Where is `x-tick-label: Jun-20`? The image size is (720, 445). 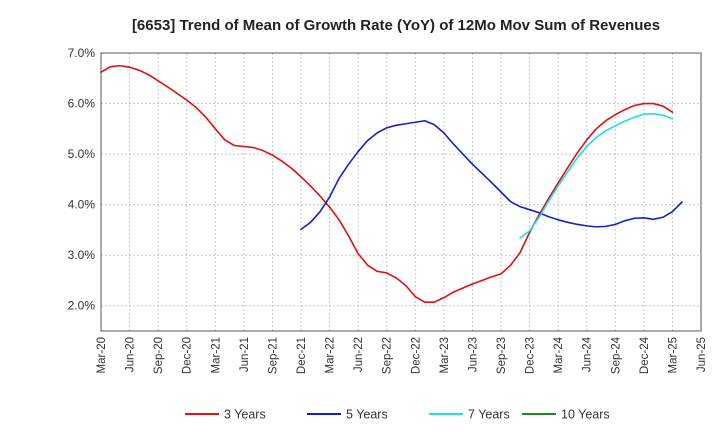 x-tick-label: Jun-20 is located at coordinates (131, 354).